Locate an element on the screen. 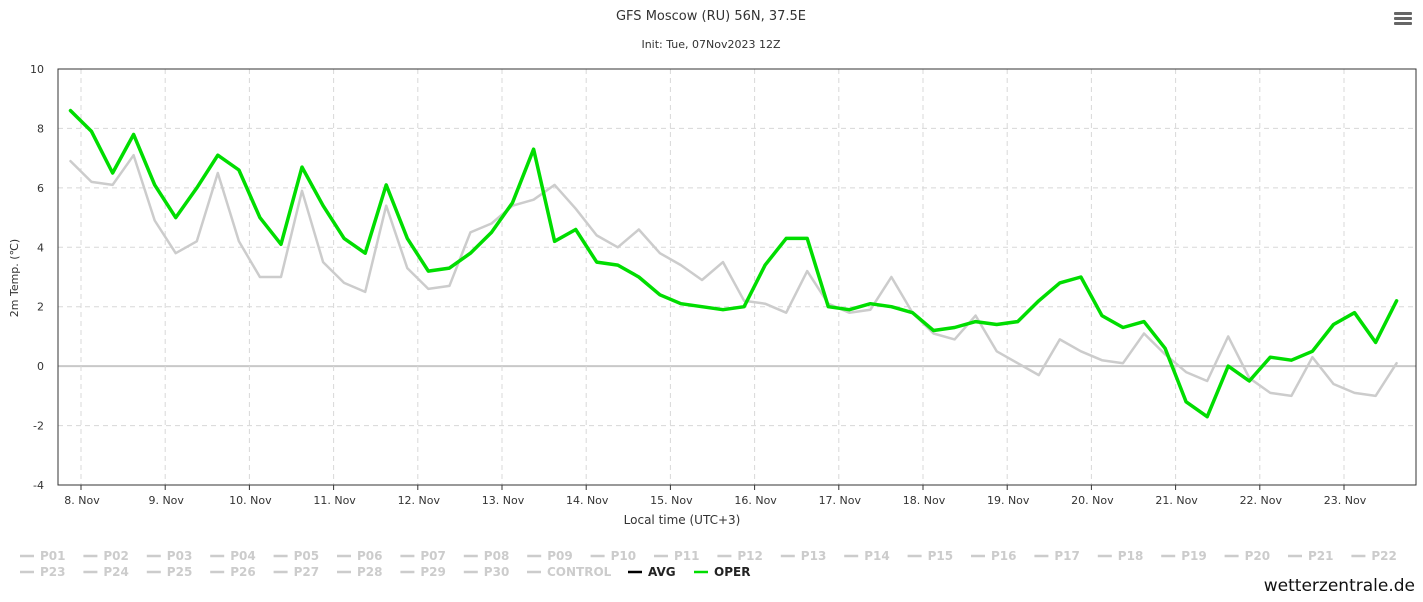  legend-label: P21 is located at coordinates (1321, 556).